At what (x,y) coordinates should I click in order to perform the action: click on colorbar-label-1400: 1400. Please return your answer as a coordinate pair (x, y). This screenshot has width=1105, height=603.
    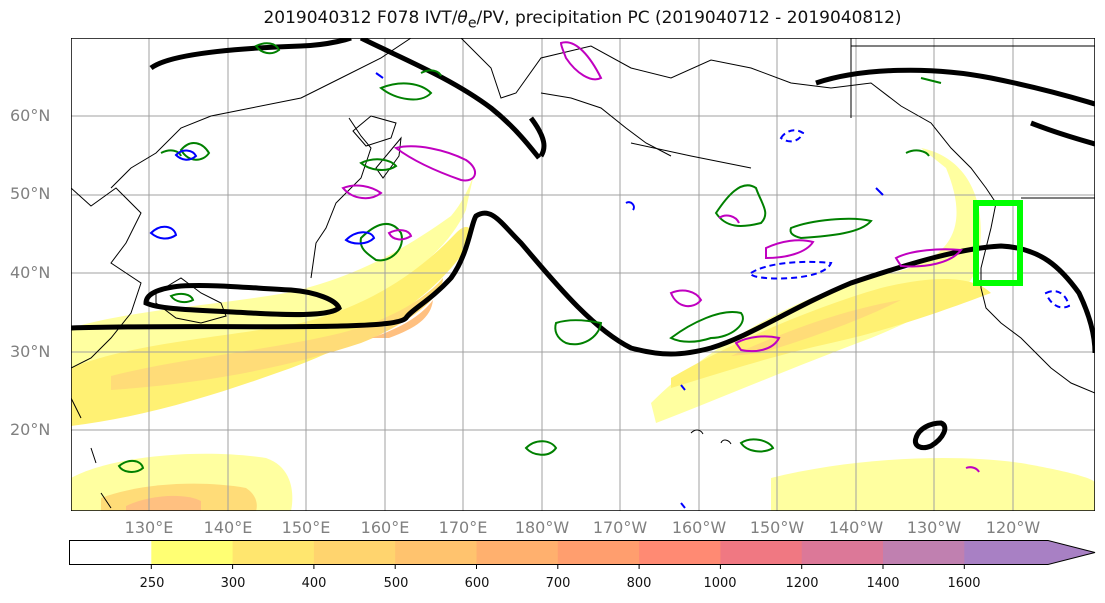
    Looking at the image, I should click on (883, 583).